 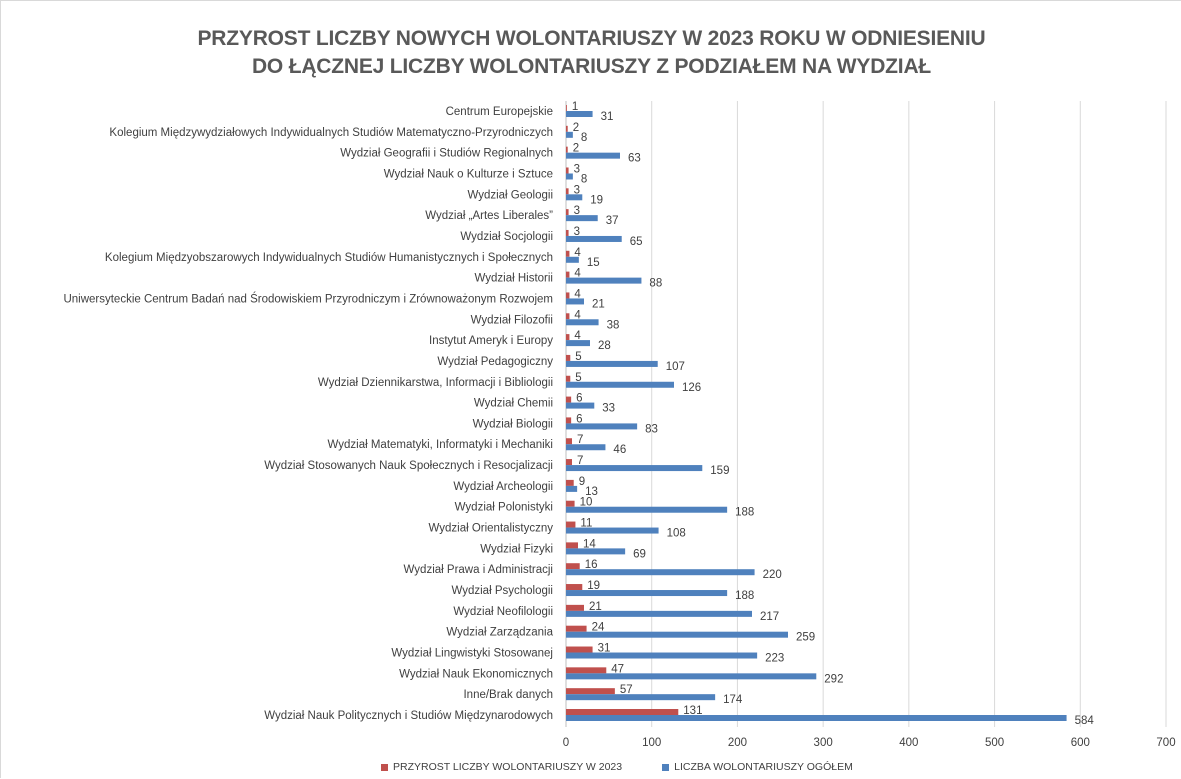 What do you see at coordinates (591, 565) in the screenshot?
I see `data-label-growth: 16` at bounding box center [591, 565].